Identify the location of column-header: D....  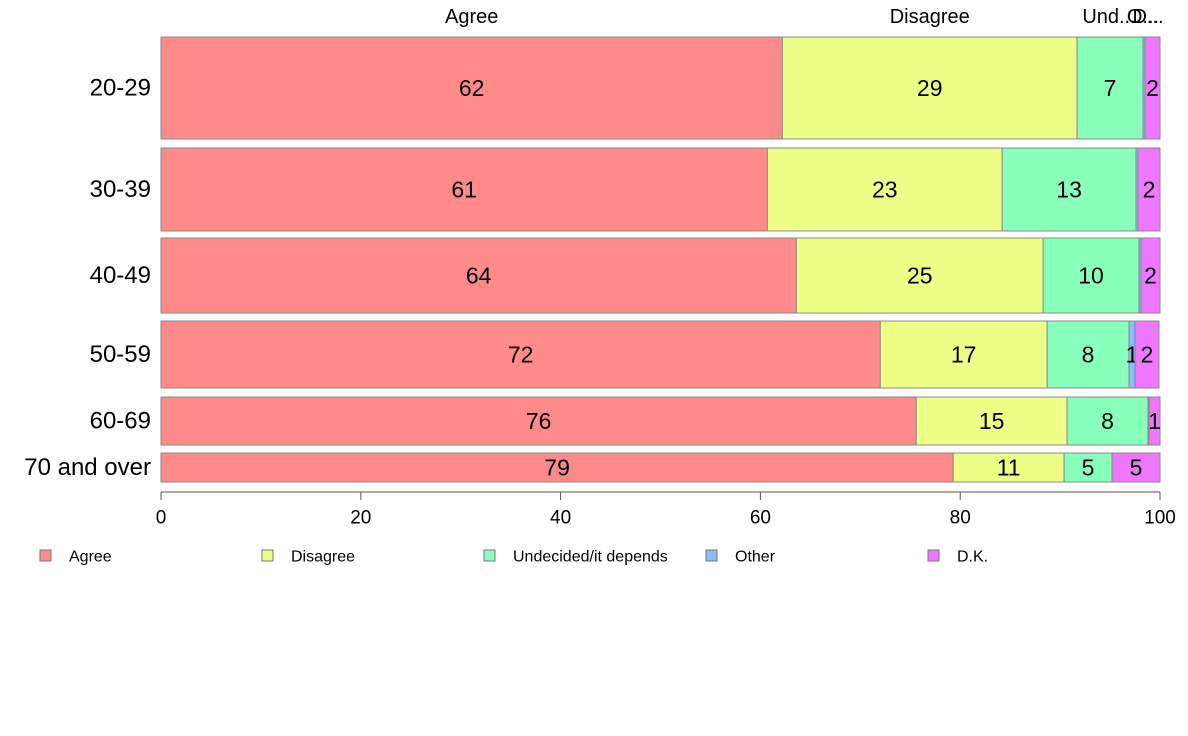
(1147, 17).